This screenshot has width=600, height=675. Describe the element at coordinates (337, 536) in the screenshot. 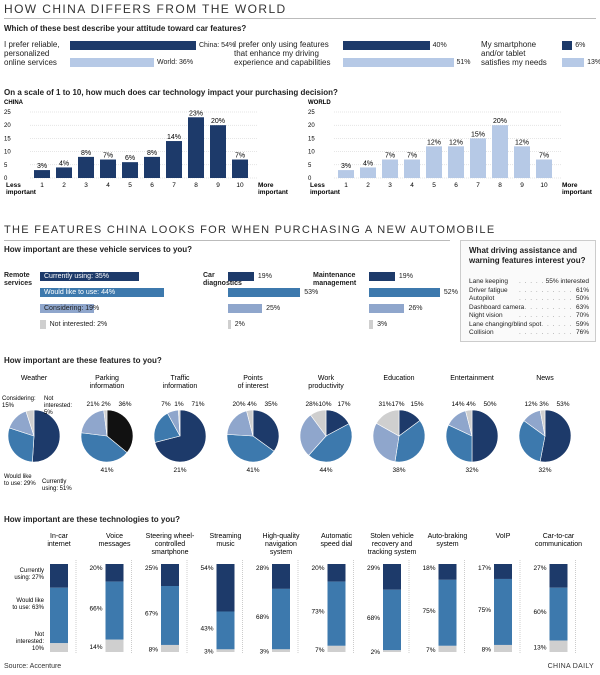

I see `tech-title: Automatic` at that location.